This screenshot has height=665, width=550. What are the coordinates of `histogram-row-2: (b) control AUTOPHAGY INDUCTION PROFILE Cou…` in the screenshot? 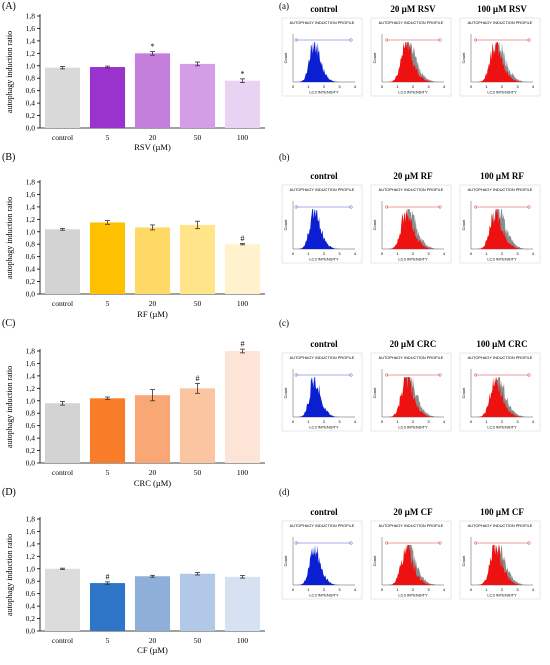 It's located at (410, 208).